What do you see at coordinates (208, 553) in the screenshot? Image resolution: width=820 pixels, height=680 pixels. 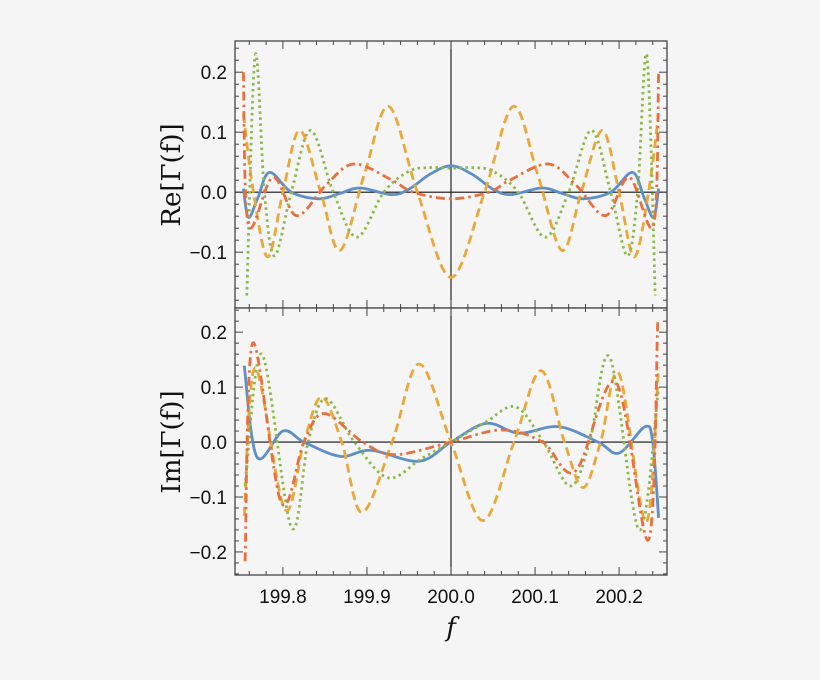 I see `y-tick-label: −0.2` at bounding box center [208, 553].